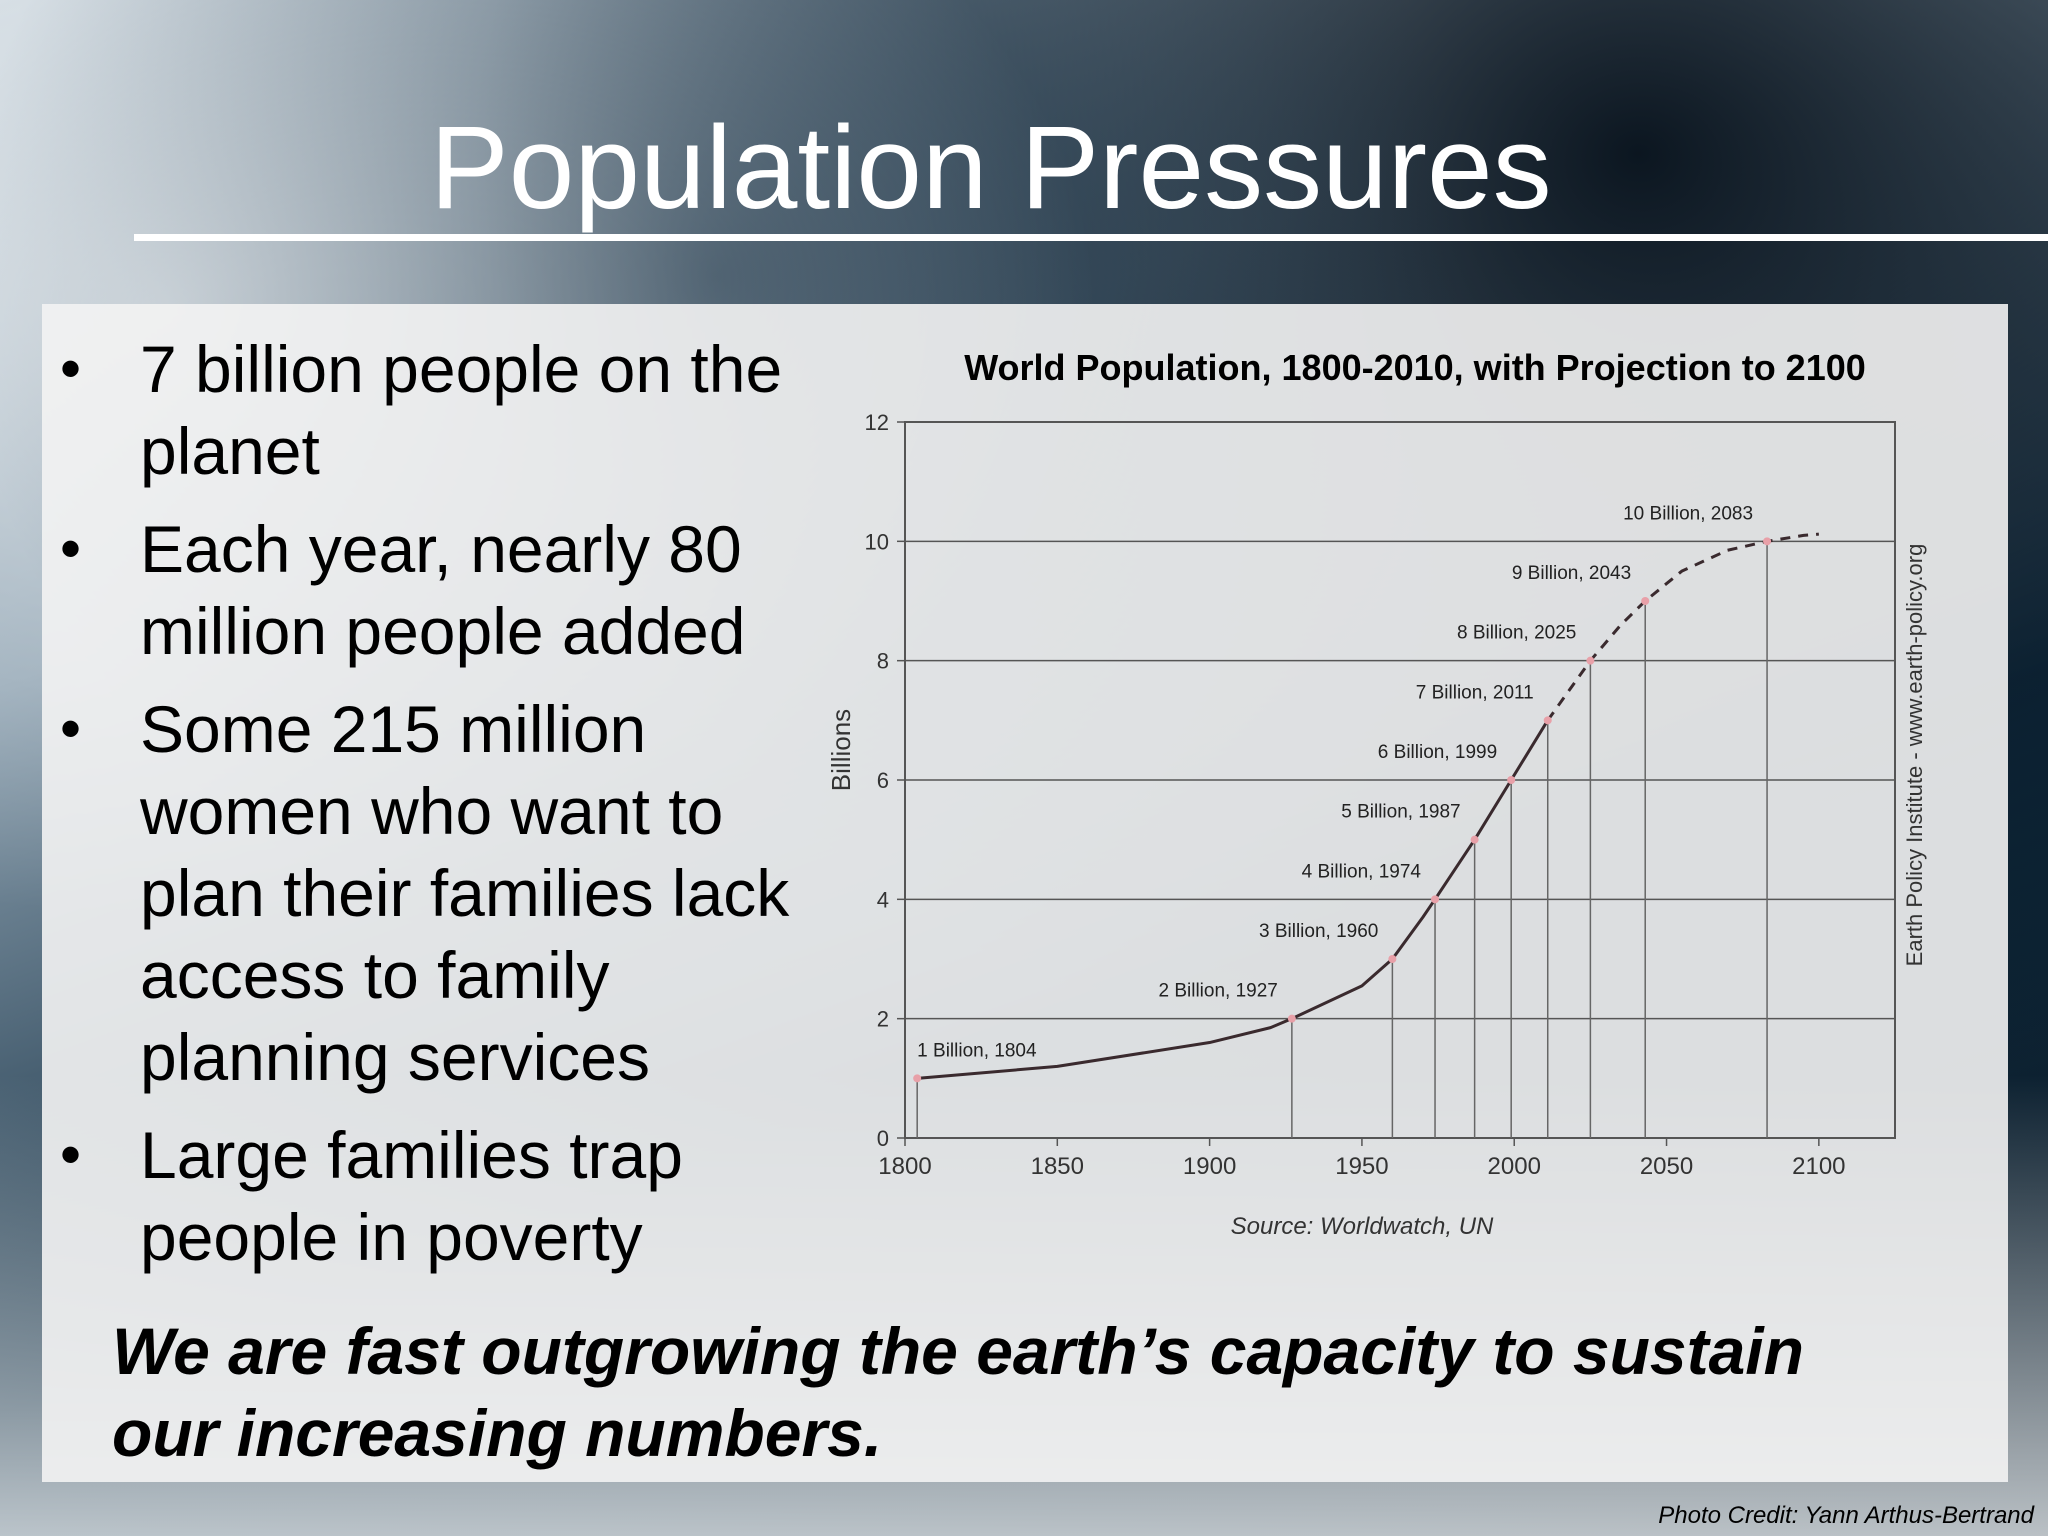 This screenshot has width=2048, height=1536. What do you see at coordinates (1516, 633) in the screenshot?
I see `milestone-label: 8 Billion, 2025` at bounding box center [1516, 633].